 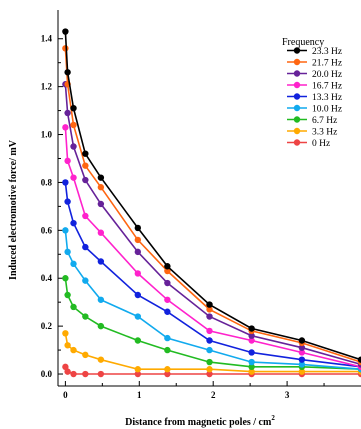 What do you see at coordinates (200, 421) in the screenshot?
I see `x-axis-label: Distance from magnetic poles / cm2` at bounding box center [200, 421].